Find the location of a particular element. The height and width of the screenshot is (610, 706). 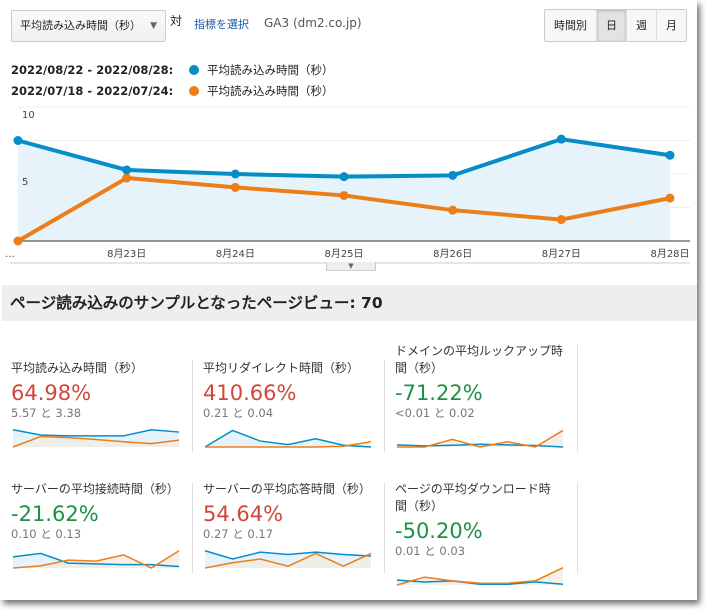

period-toggle: 時間別 日 週 月 is located at coordinates (615, 25).